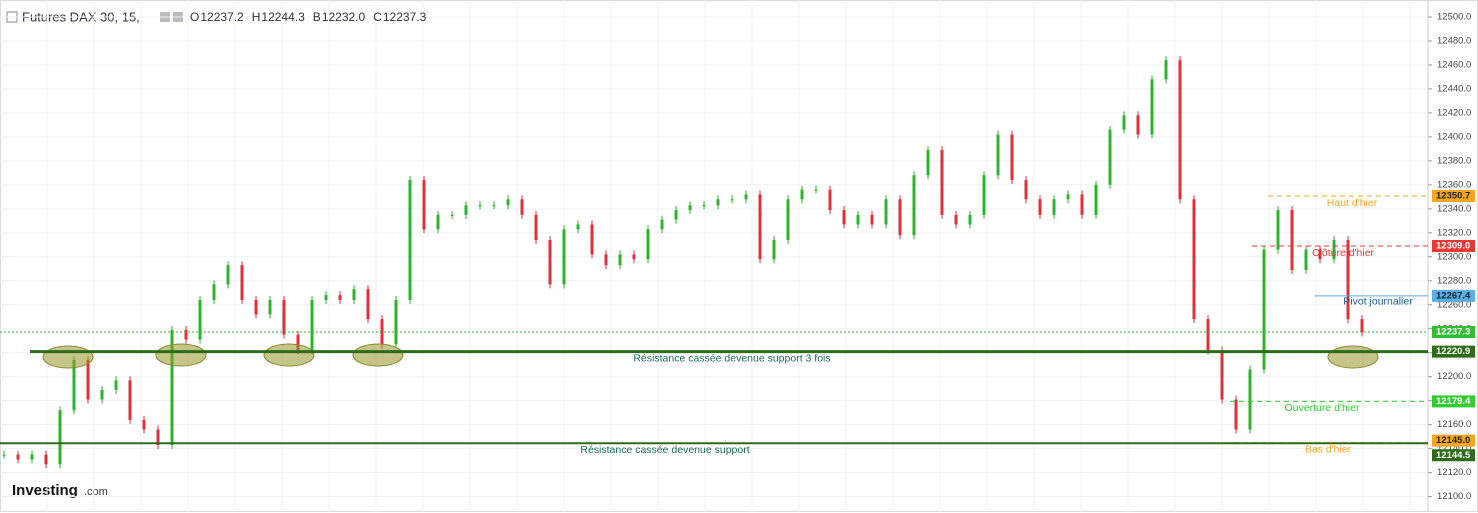  Describe the element at coordinates (45, 490) in the screenshot. I see `logo: Investing` at that location.